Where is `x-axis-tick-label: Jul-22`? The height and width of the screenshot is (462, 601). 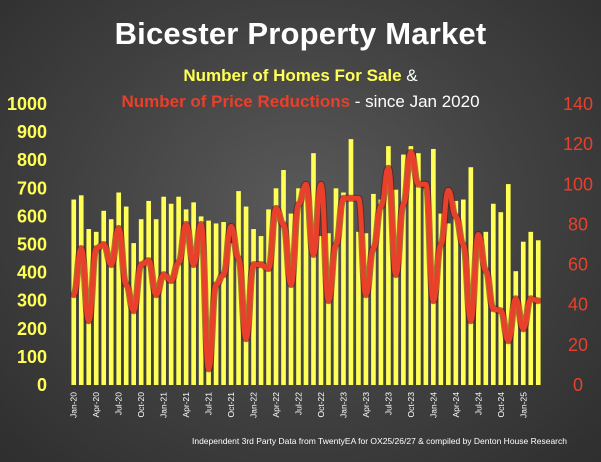
x-axis-tick-label: Jul-22 is located at coordinates (299, 403).